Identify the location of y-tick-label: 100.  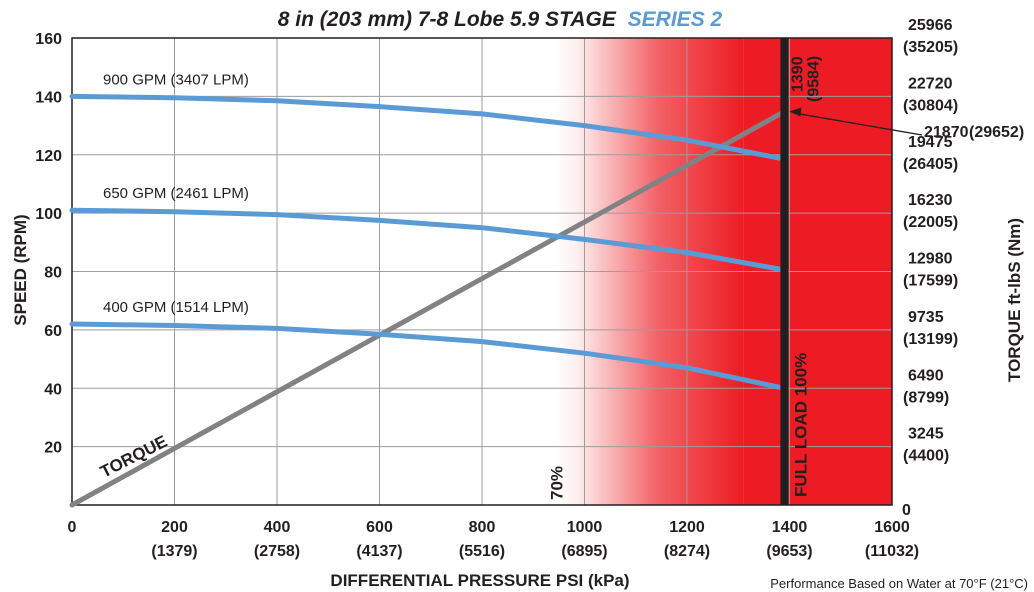
(48, 214).